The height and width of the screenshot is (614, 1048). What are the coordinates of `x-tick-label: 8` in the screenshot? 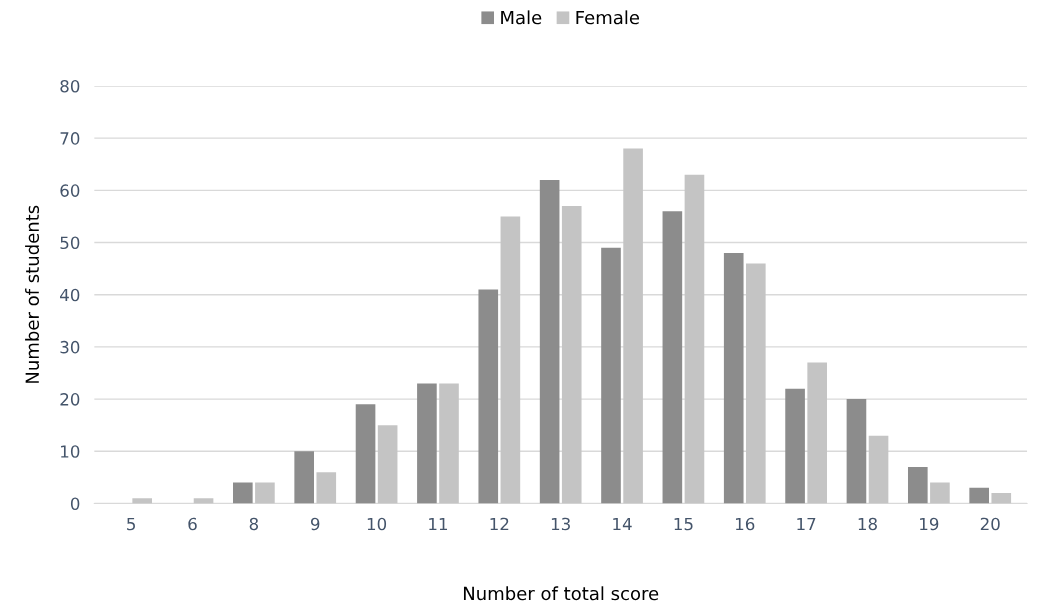 It's located at (254, 524).